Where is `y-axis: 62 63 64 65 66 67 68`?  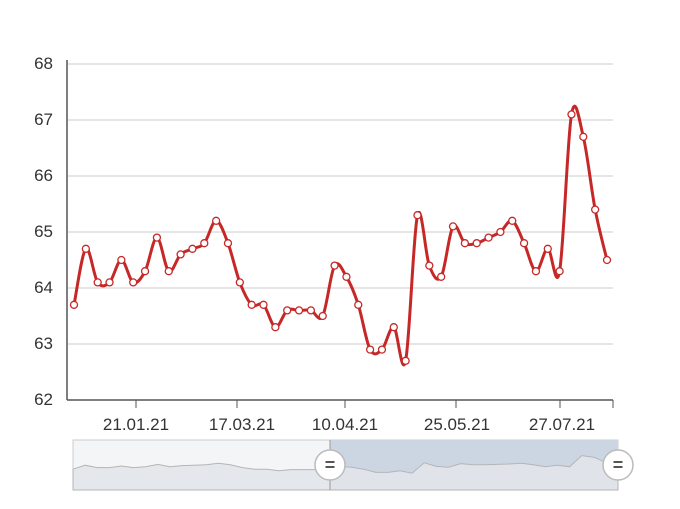
y-axis: 62 63 64 65 66 67 68 is located at coordinates (43, 231).